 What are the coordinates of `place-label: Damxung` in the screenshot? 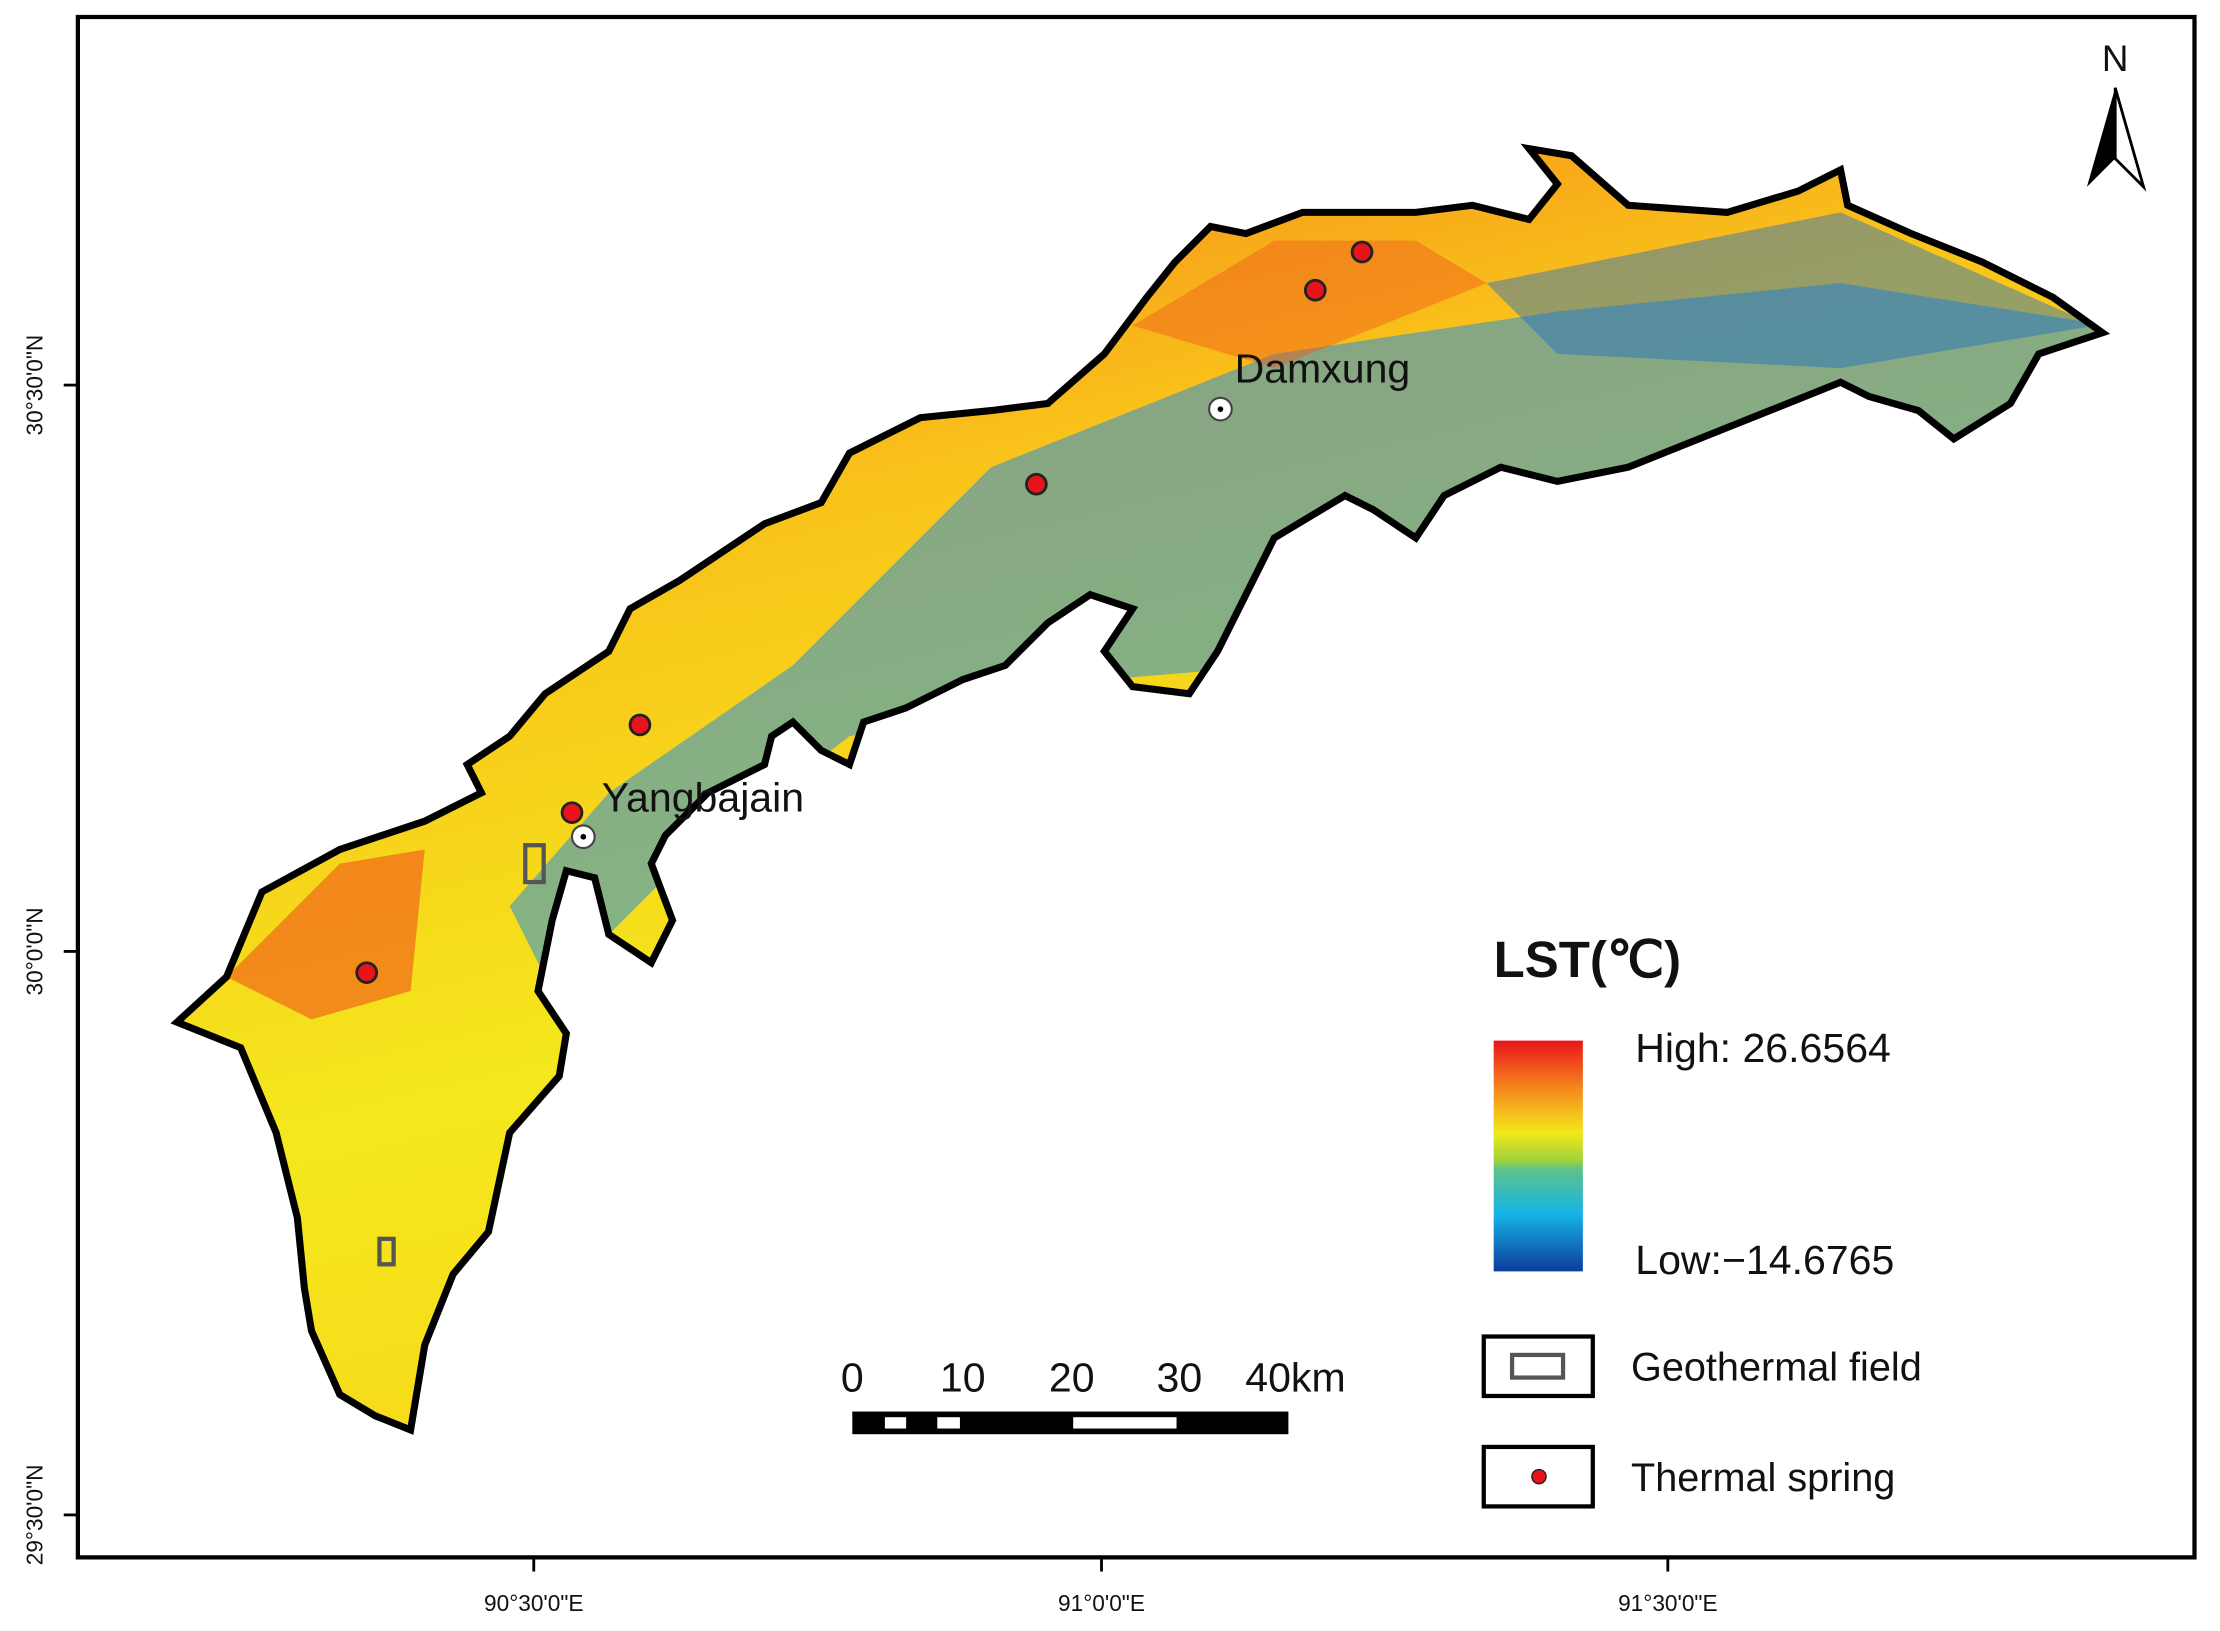 It's located at (1323, 368).